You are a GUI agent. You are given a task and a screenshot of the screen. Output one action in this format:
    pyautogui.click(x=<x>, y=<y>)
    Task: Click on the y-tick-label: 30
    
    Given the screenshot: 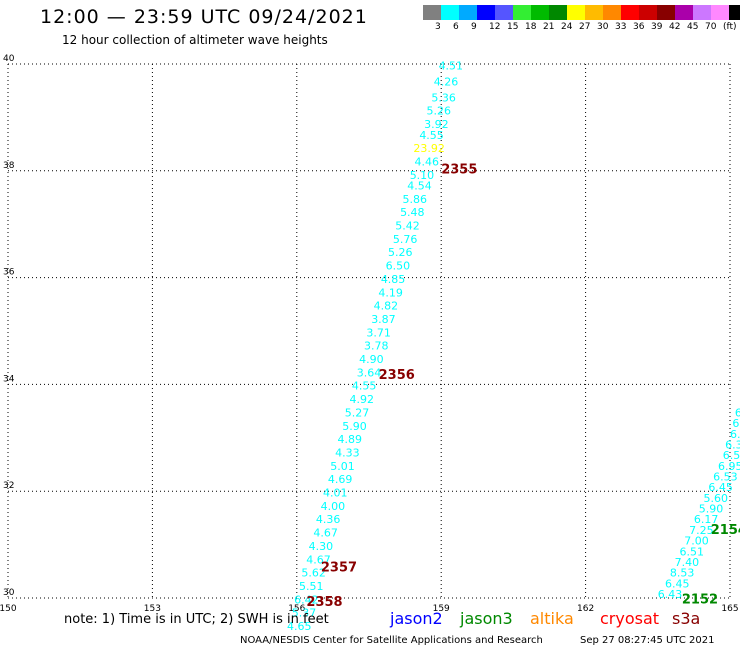 What is the action you would take?
    pyautogui.click(x=9, y=593)
    